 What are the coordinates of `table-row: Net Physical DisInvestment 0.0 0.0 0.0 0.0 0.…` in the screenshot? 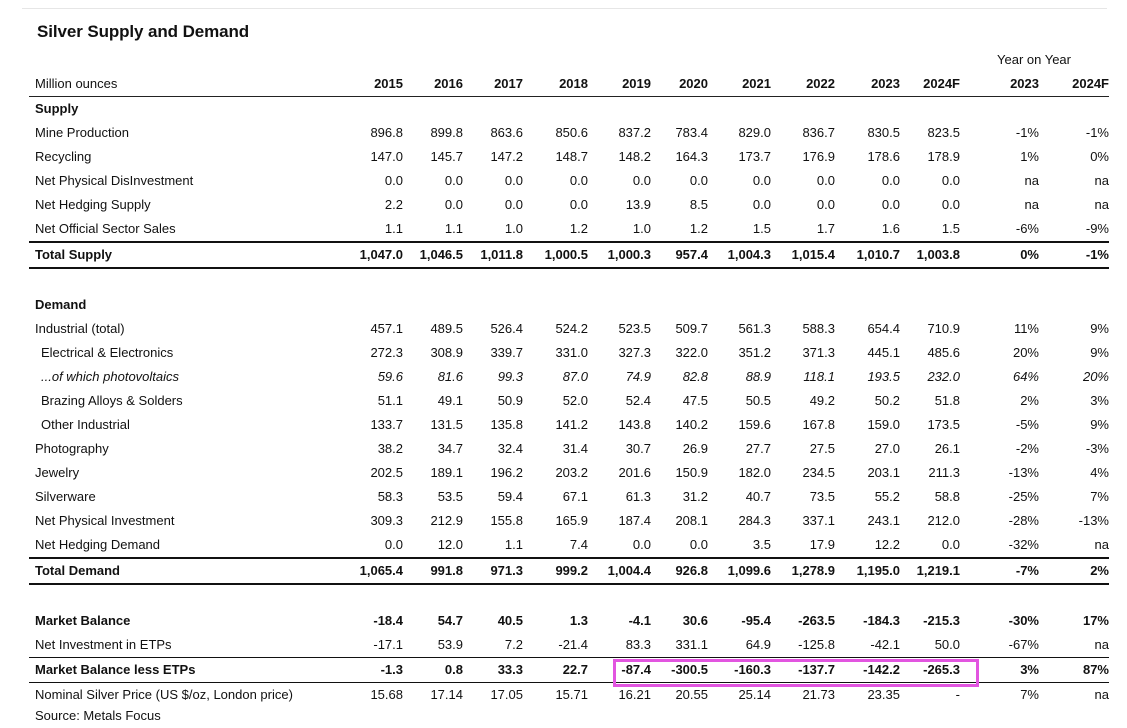 It's located at (569, 181).